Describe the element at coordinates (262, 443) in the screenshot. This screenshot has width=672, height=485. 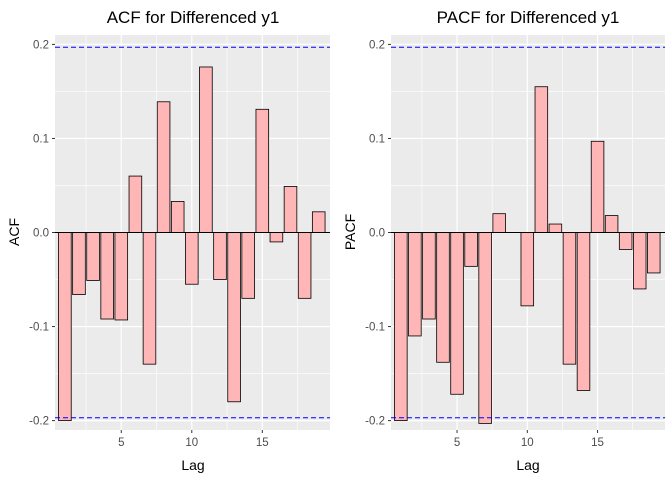
I see `acf-x-tick-label: 15` at that location.